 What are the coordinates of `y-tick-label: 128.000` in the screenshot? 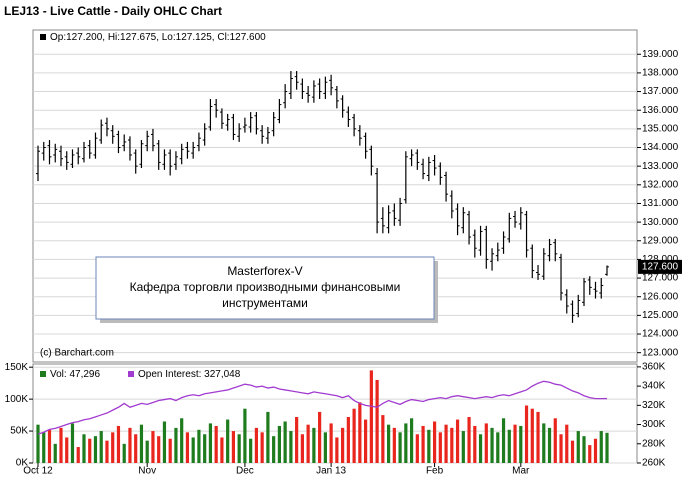 It's located at (660, 259).